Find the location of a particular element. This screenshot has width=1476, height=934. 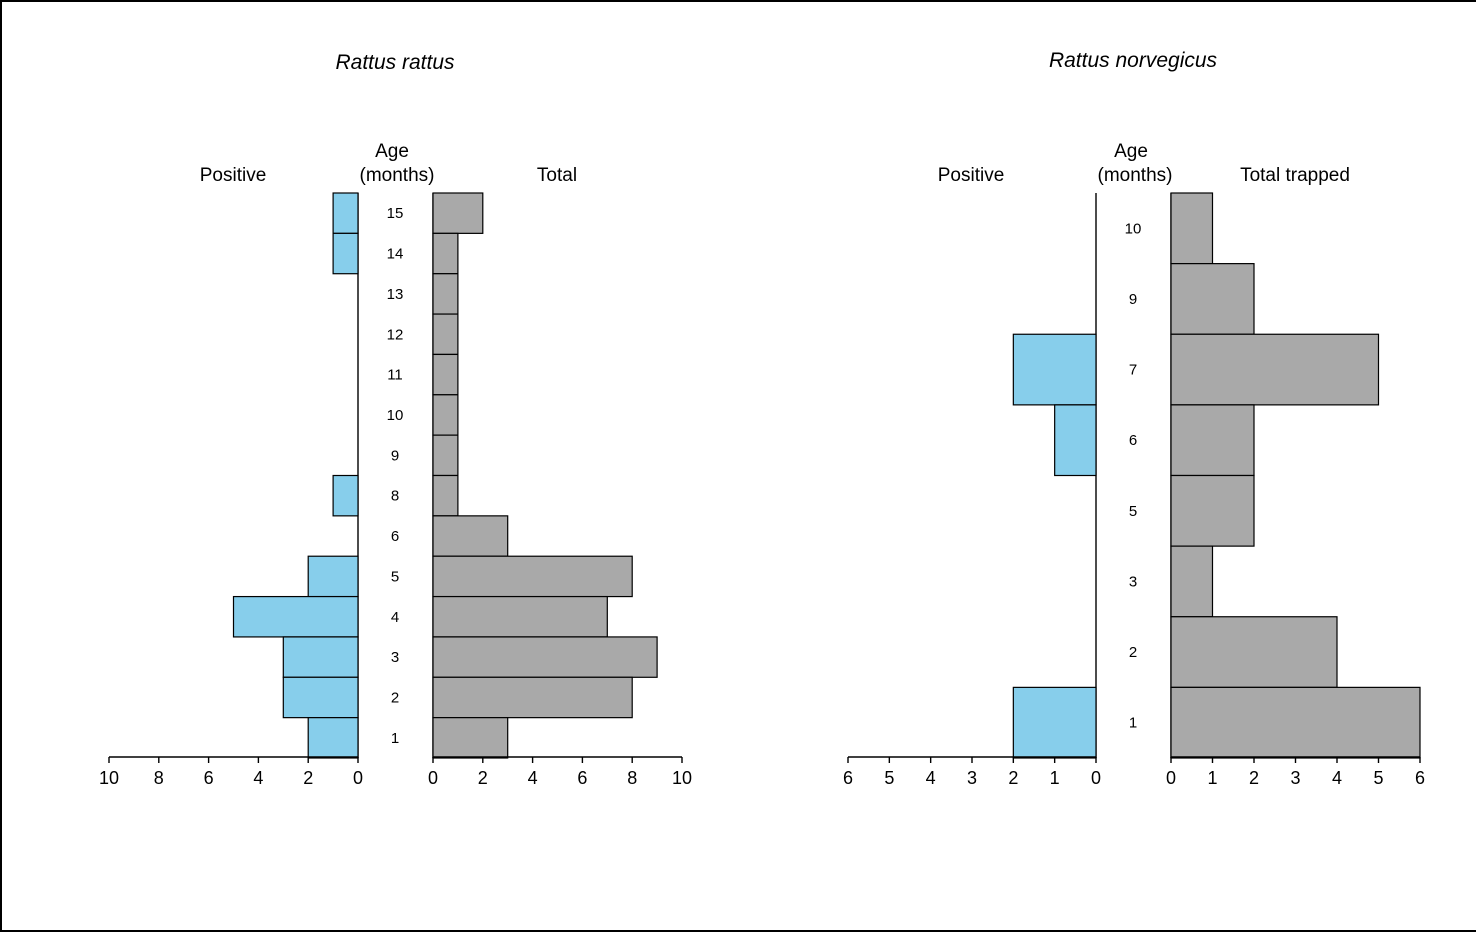

positive-x-tick-label: 1 is located at coordinates (1055, 778).